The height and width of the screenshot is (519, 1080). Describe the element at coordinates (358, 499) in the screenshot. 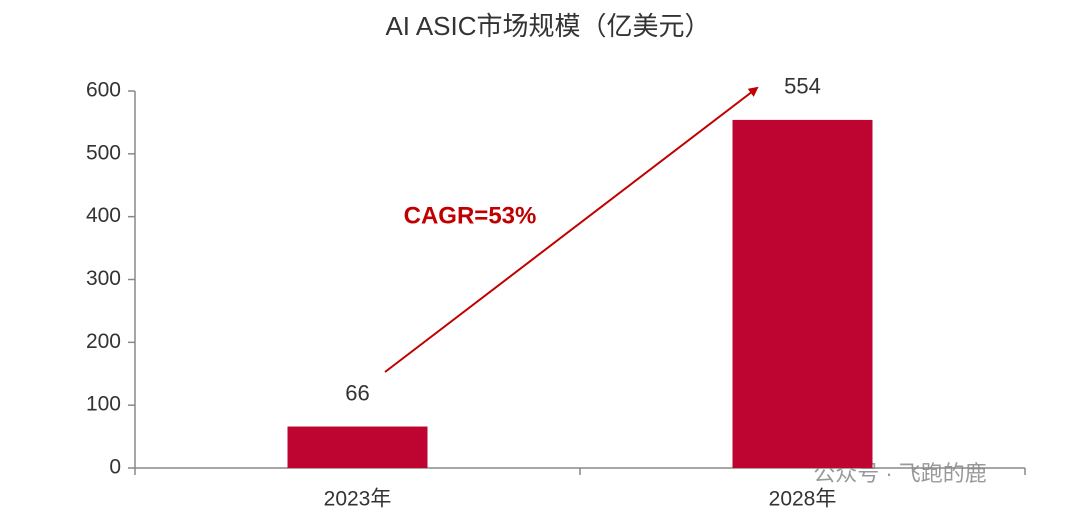

I see `x-tick-label: 2023年` at that location.